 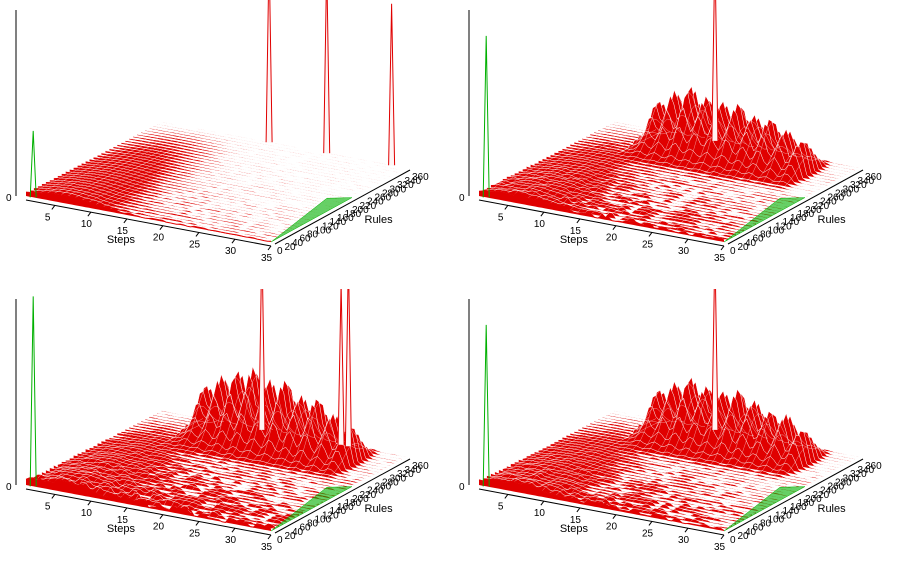 I want to click on steps-tick-label: 5, so click(x=501, y=506).